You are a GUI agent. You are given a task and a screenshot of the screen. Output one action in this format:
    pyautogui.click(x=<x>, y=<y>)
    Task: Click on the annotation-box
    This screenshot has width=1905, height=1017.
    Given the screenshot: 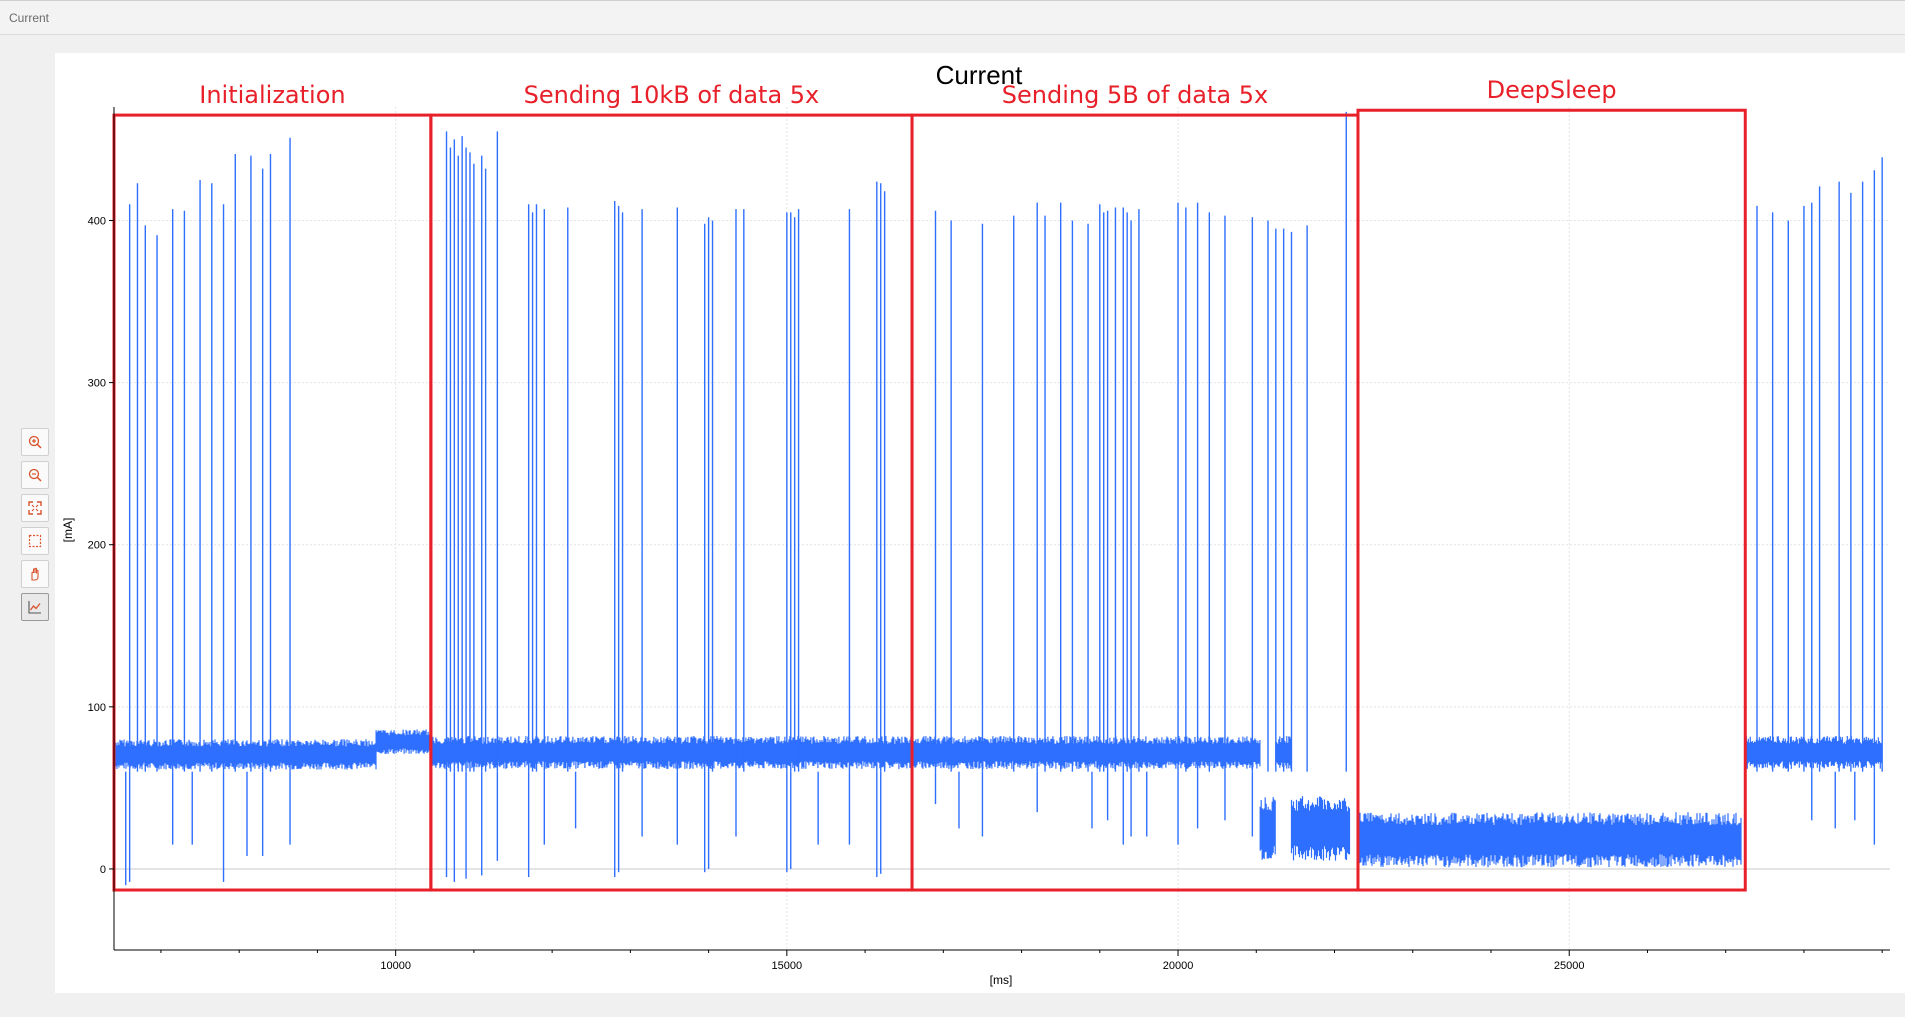 What is the action you would take?
    pyautogui.click(x=272, y=502)
    